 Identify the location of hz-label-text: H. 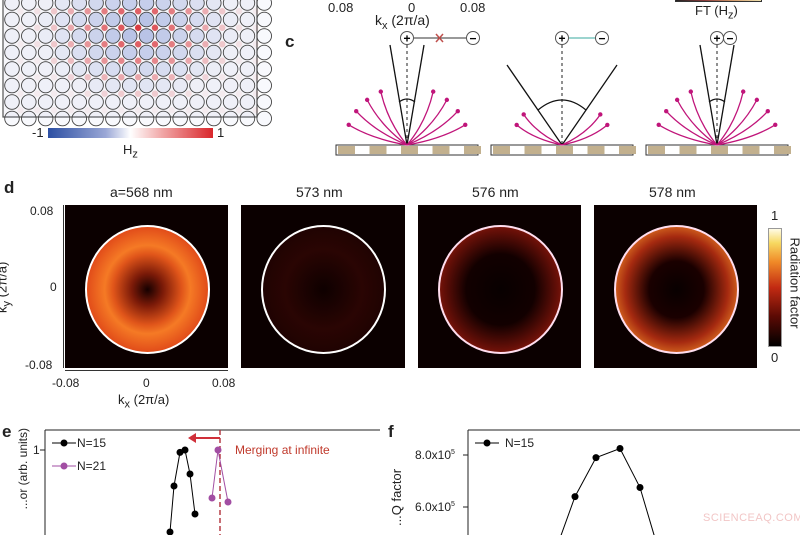
(127, 149).